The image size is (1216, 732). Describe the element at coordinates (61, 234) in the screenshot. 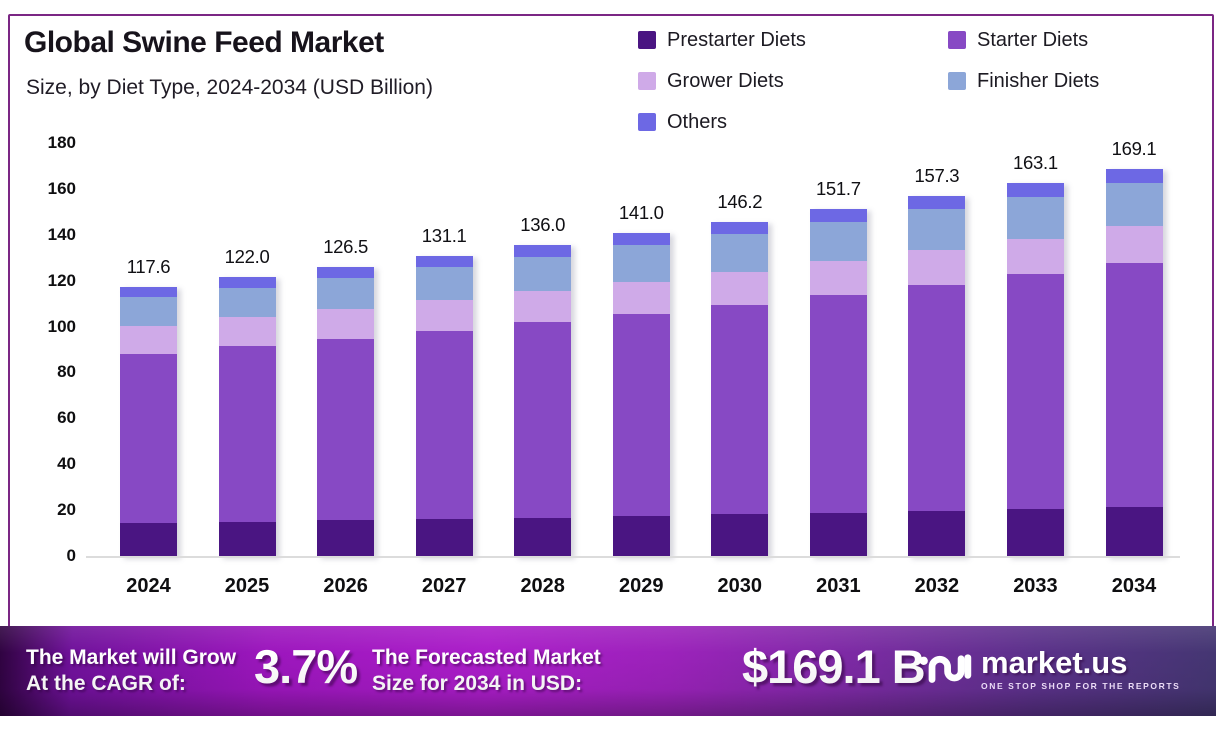

I see `y-axis-tick-140: 140` at that location.